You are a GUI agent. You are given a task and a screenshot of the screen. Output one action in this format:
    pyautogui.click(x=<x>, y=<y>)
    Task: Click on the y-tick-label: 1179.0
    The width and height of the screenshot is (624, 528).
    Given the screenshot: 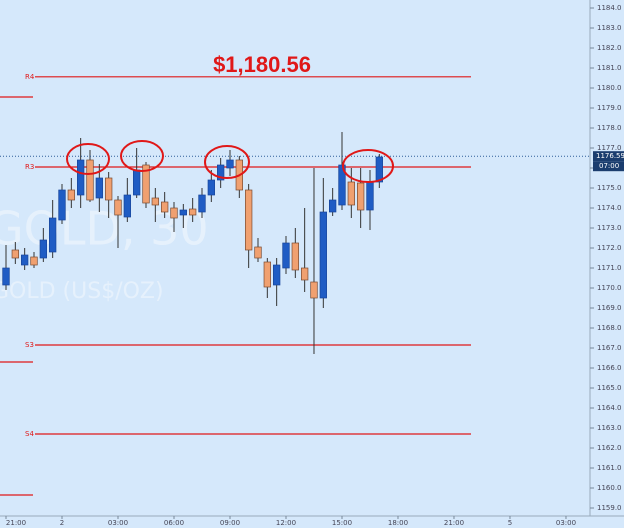 What is the action you would take?
    pyautogui.click(x=609, y=108)
    